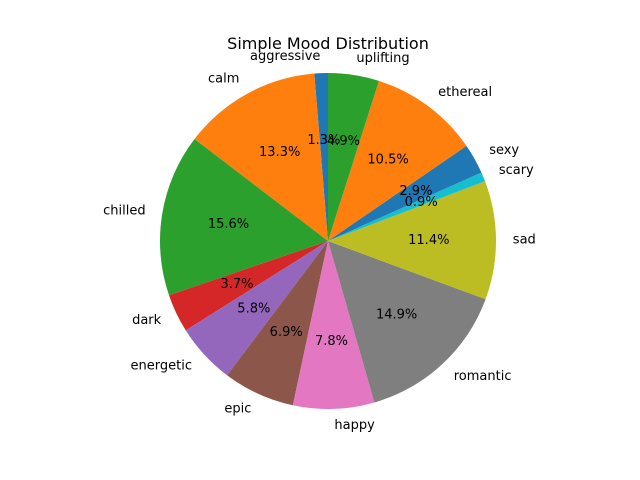 The height and width of the screenshot is (480, 640). Describe the element at coordinates (524, 240) in the screenshot. I see `slice-label-sad: sad` at that location.